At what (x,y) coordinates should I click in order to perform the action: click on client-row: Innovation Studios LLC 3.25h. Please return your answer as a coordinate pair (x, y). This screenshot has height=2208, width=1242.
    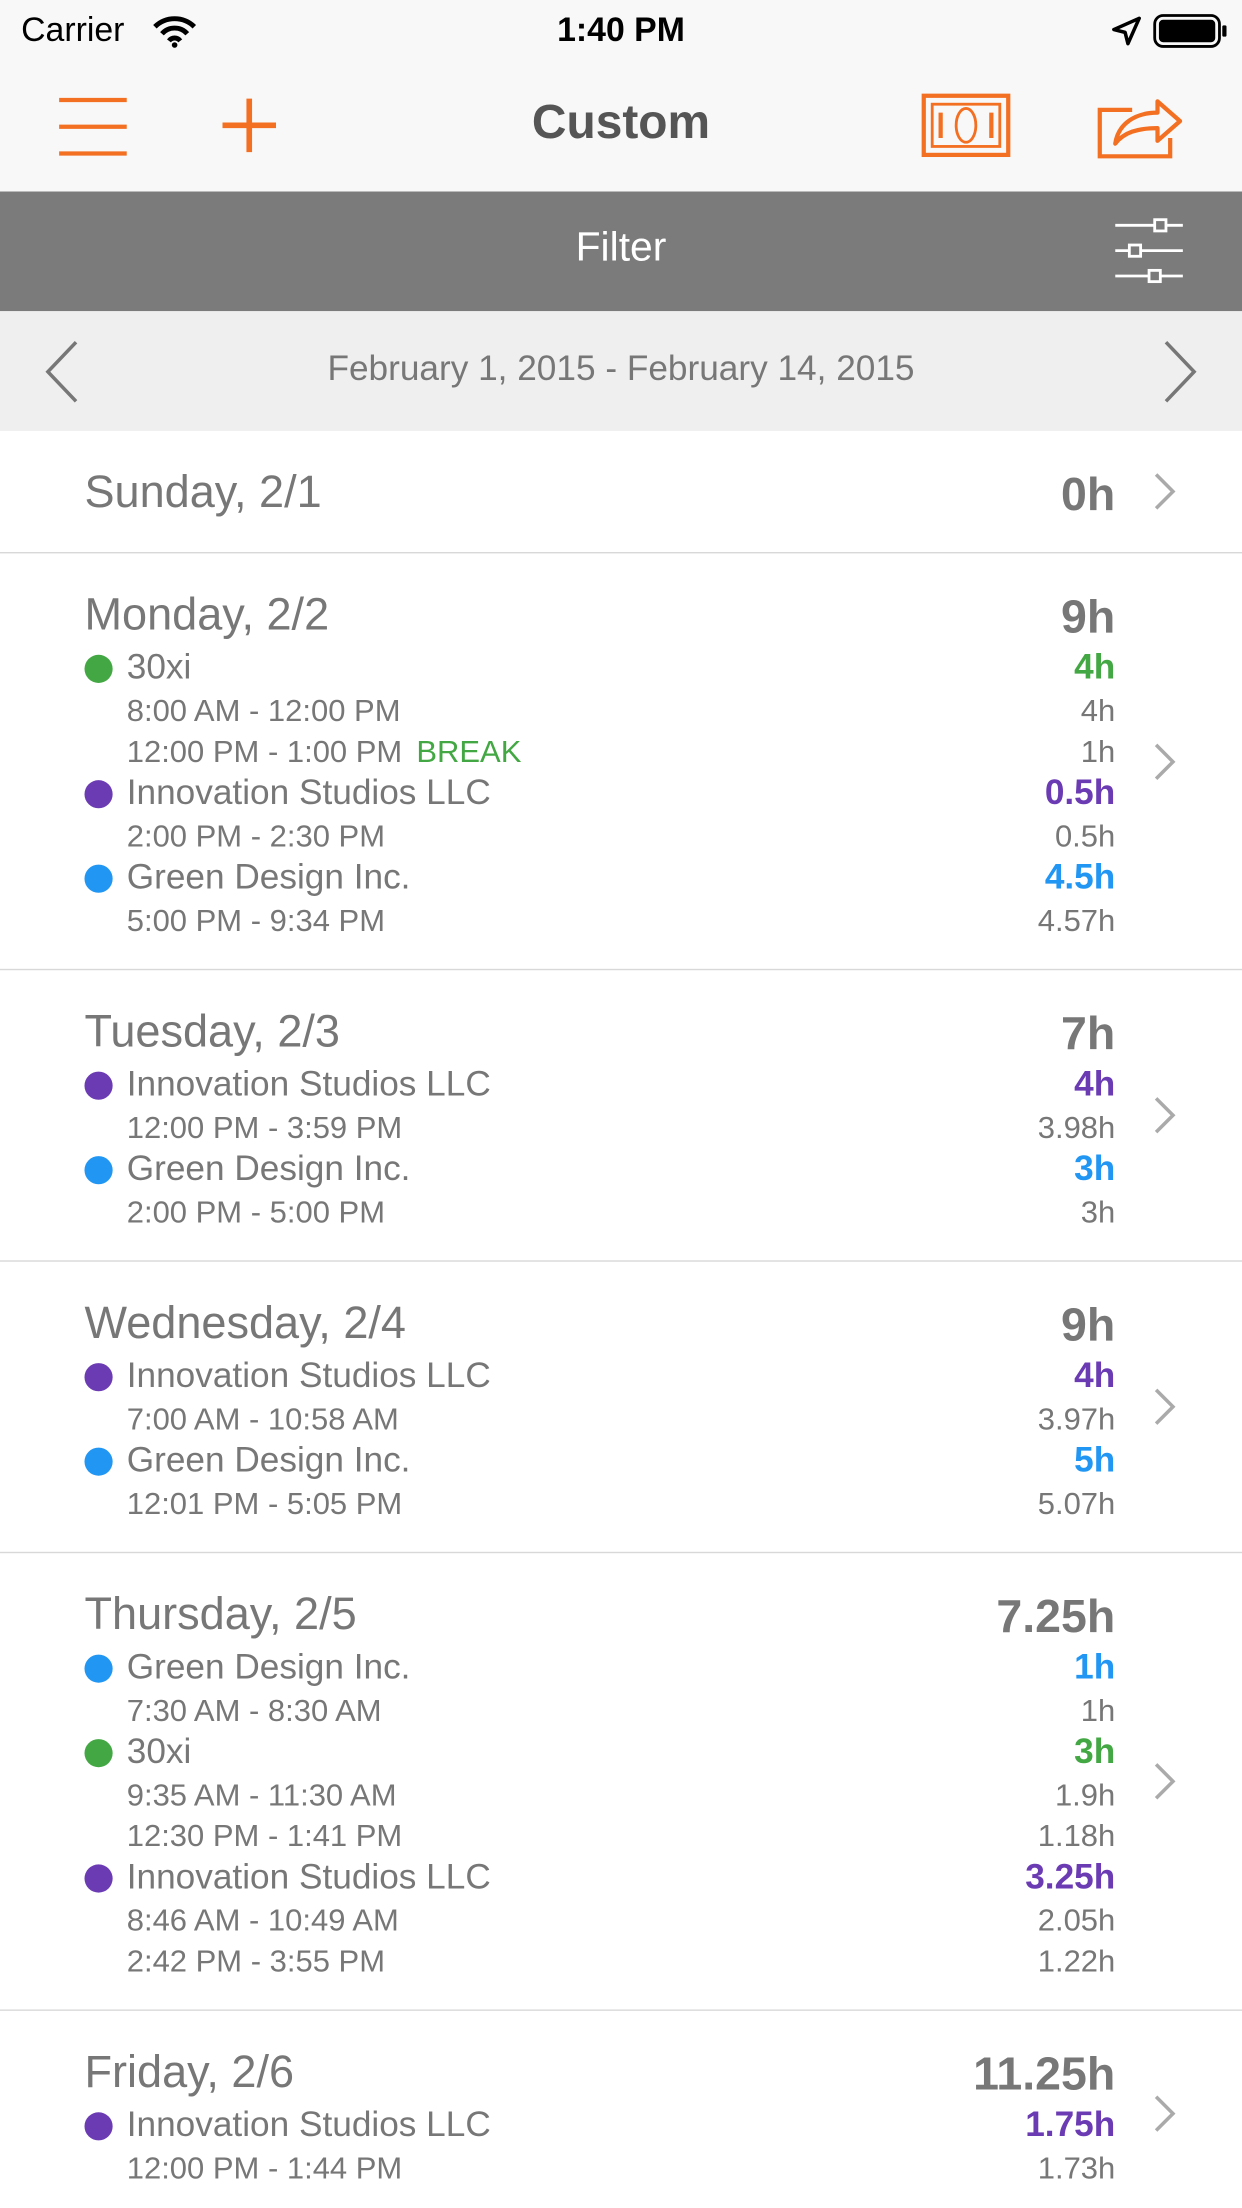
    Looking at the image, I should click on (621, 1878).